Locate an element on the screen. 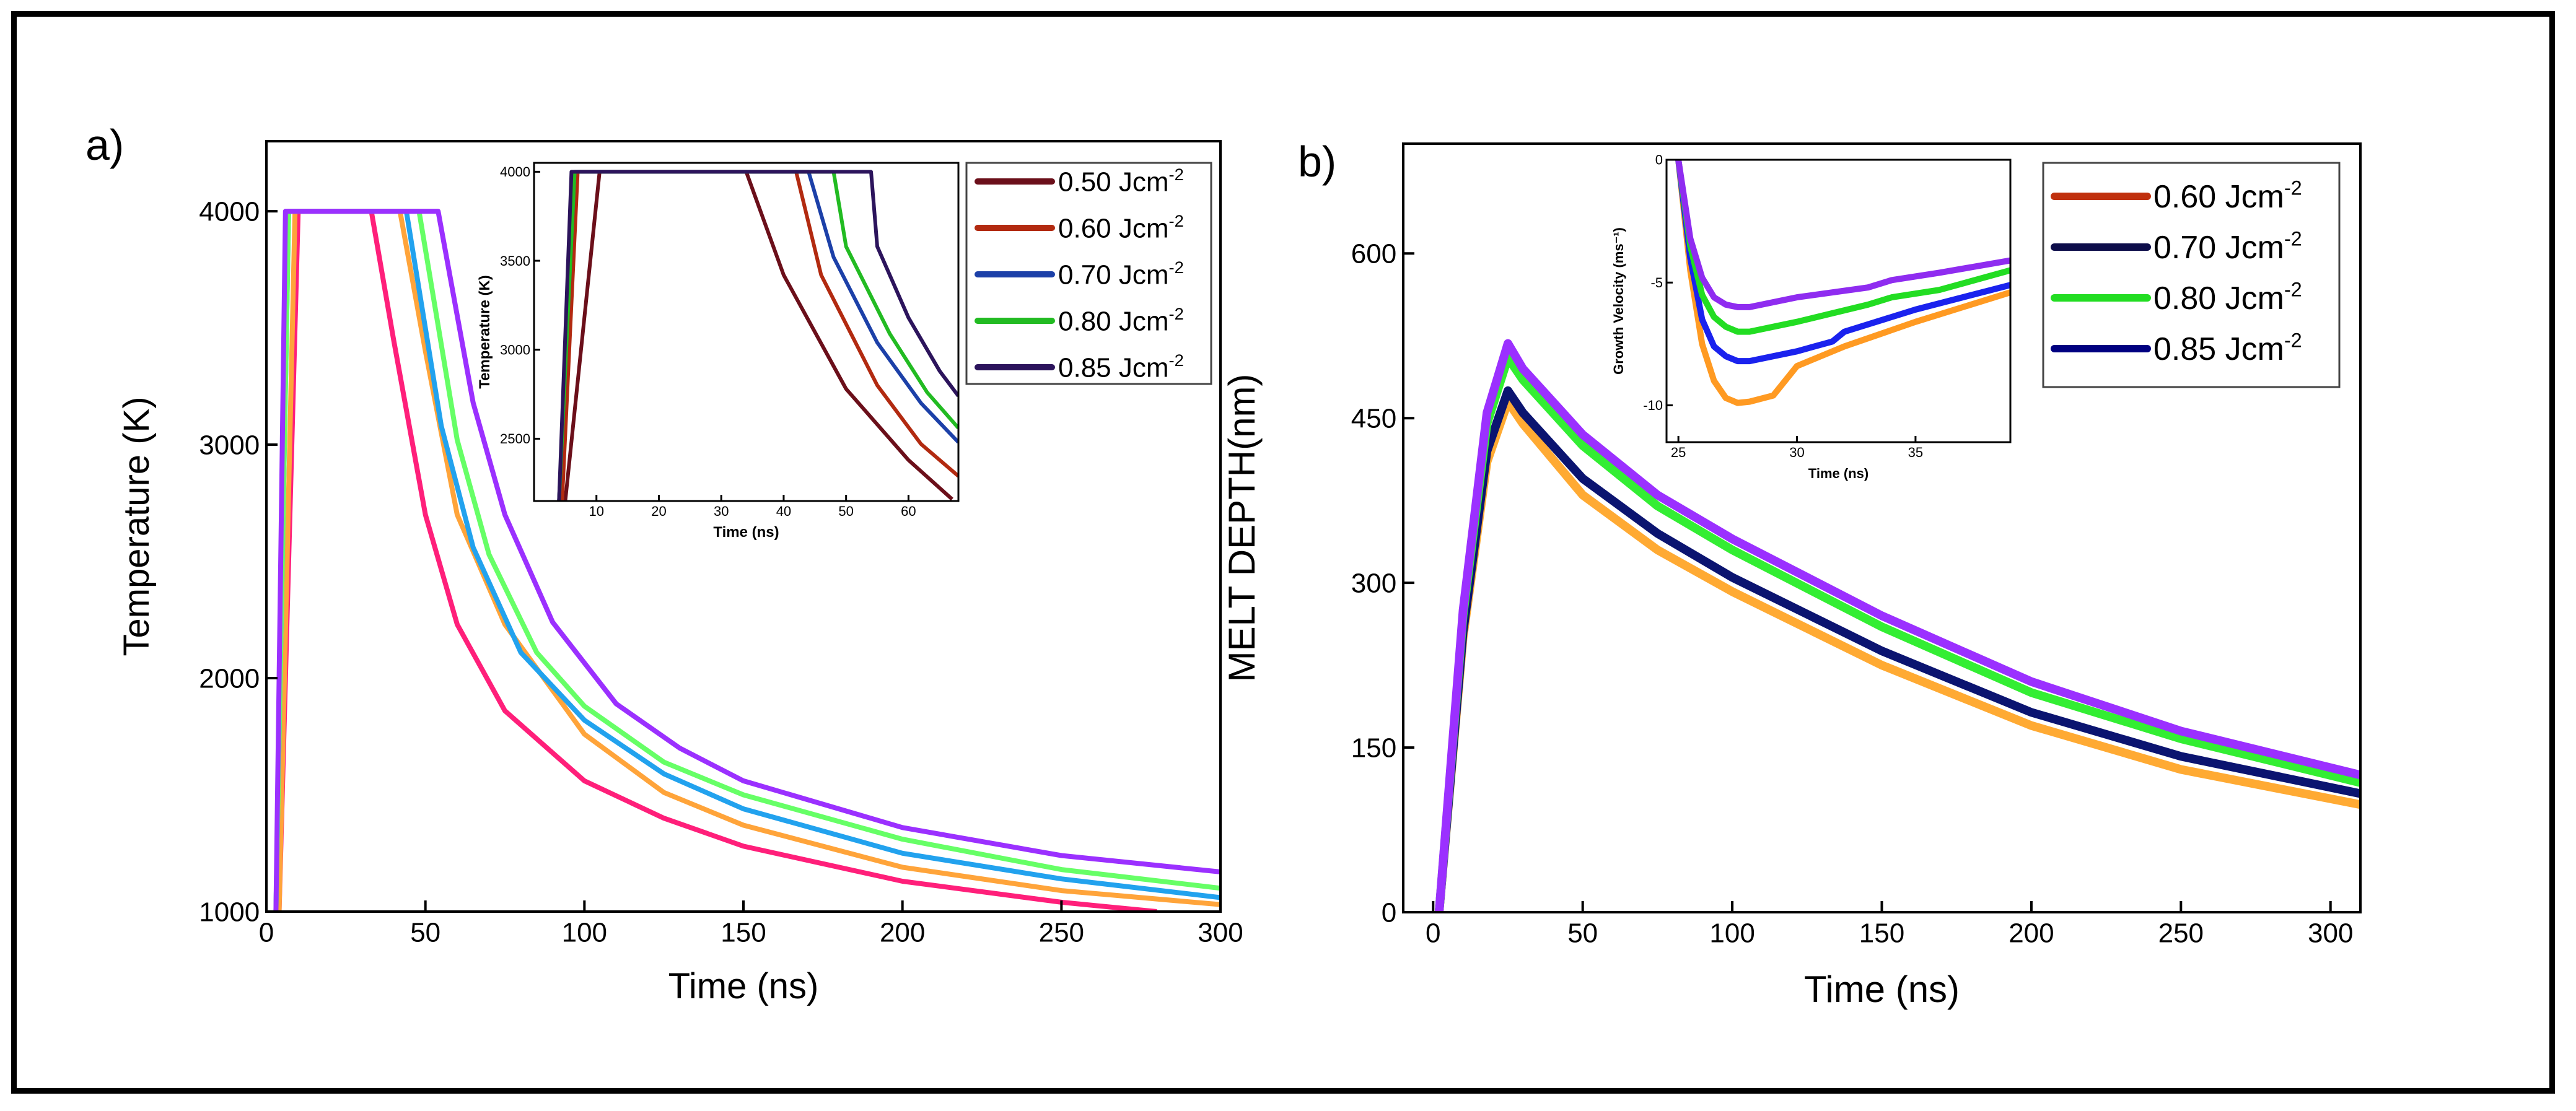 This screenshot has height=1111, width=2576. b-ytick-label: 150 is located at coordinates (1373, 748).